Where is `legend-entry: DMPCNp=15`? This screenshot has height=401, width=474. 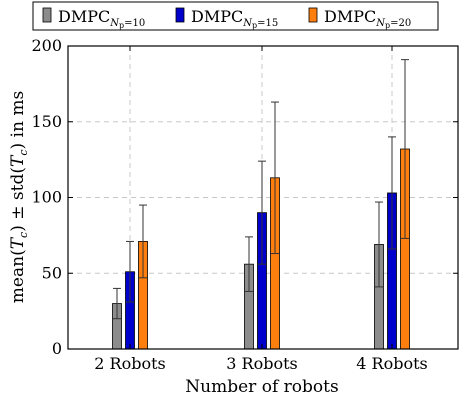 legend-entry: DMPCNp=15 is located at coordinates (226, 18).